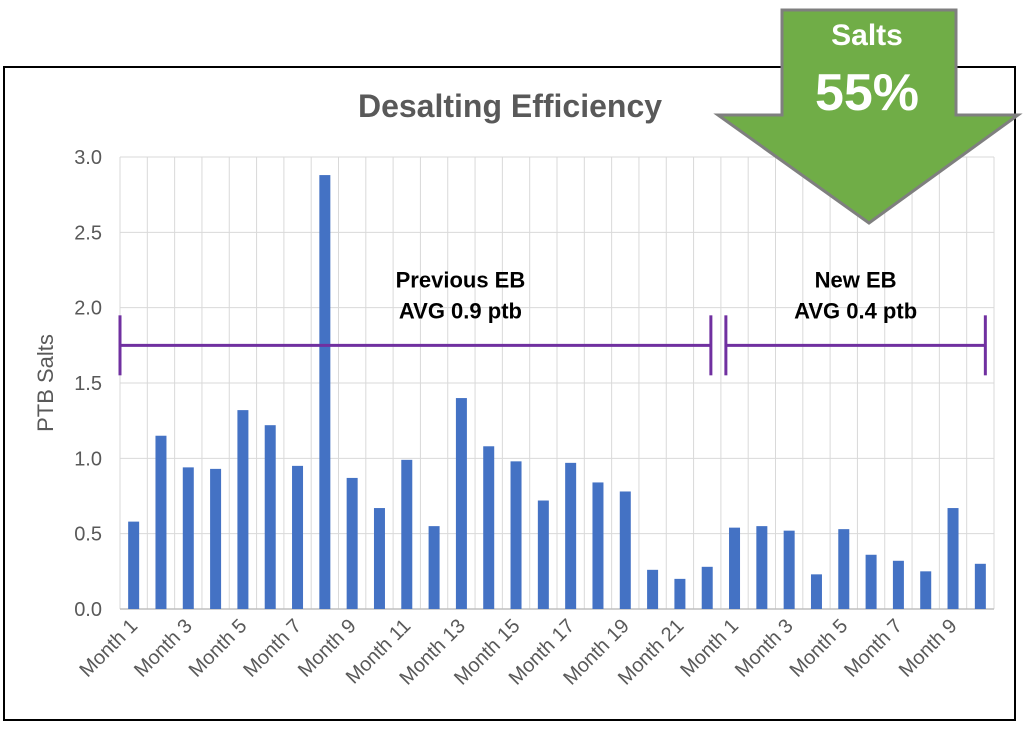 The height and width of the screenshot is (729, 1025). I want to click on new-eb-label: New EB, so click(856, 279).